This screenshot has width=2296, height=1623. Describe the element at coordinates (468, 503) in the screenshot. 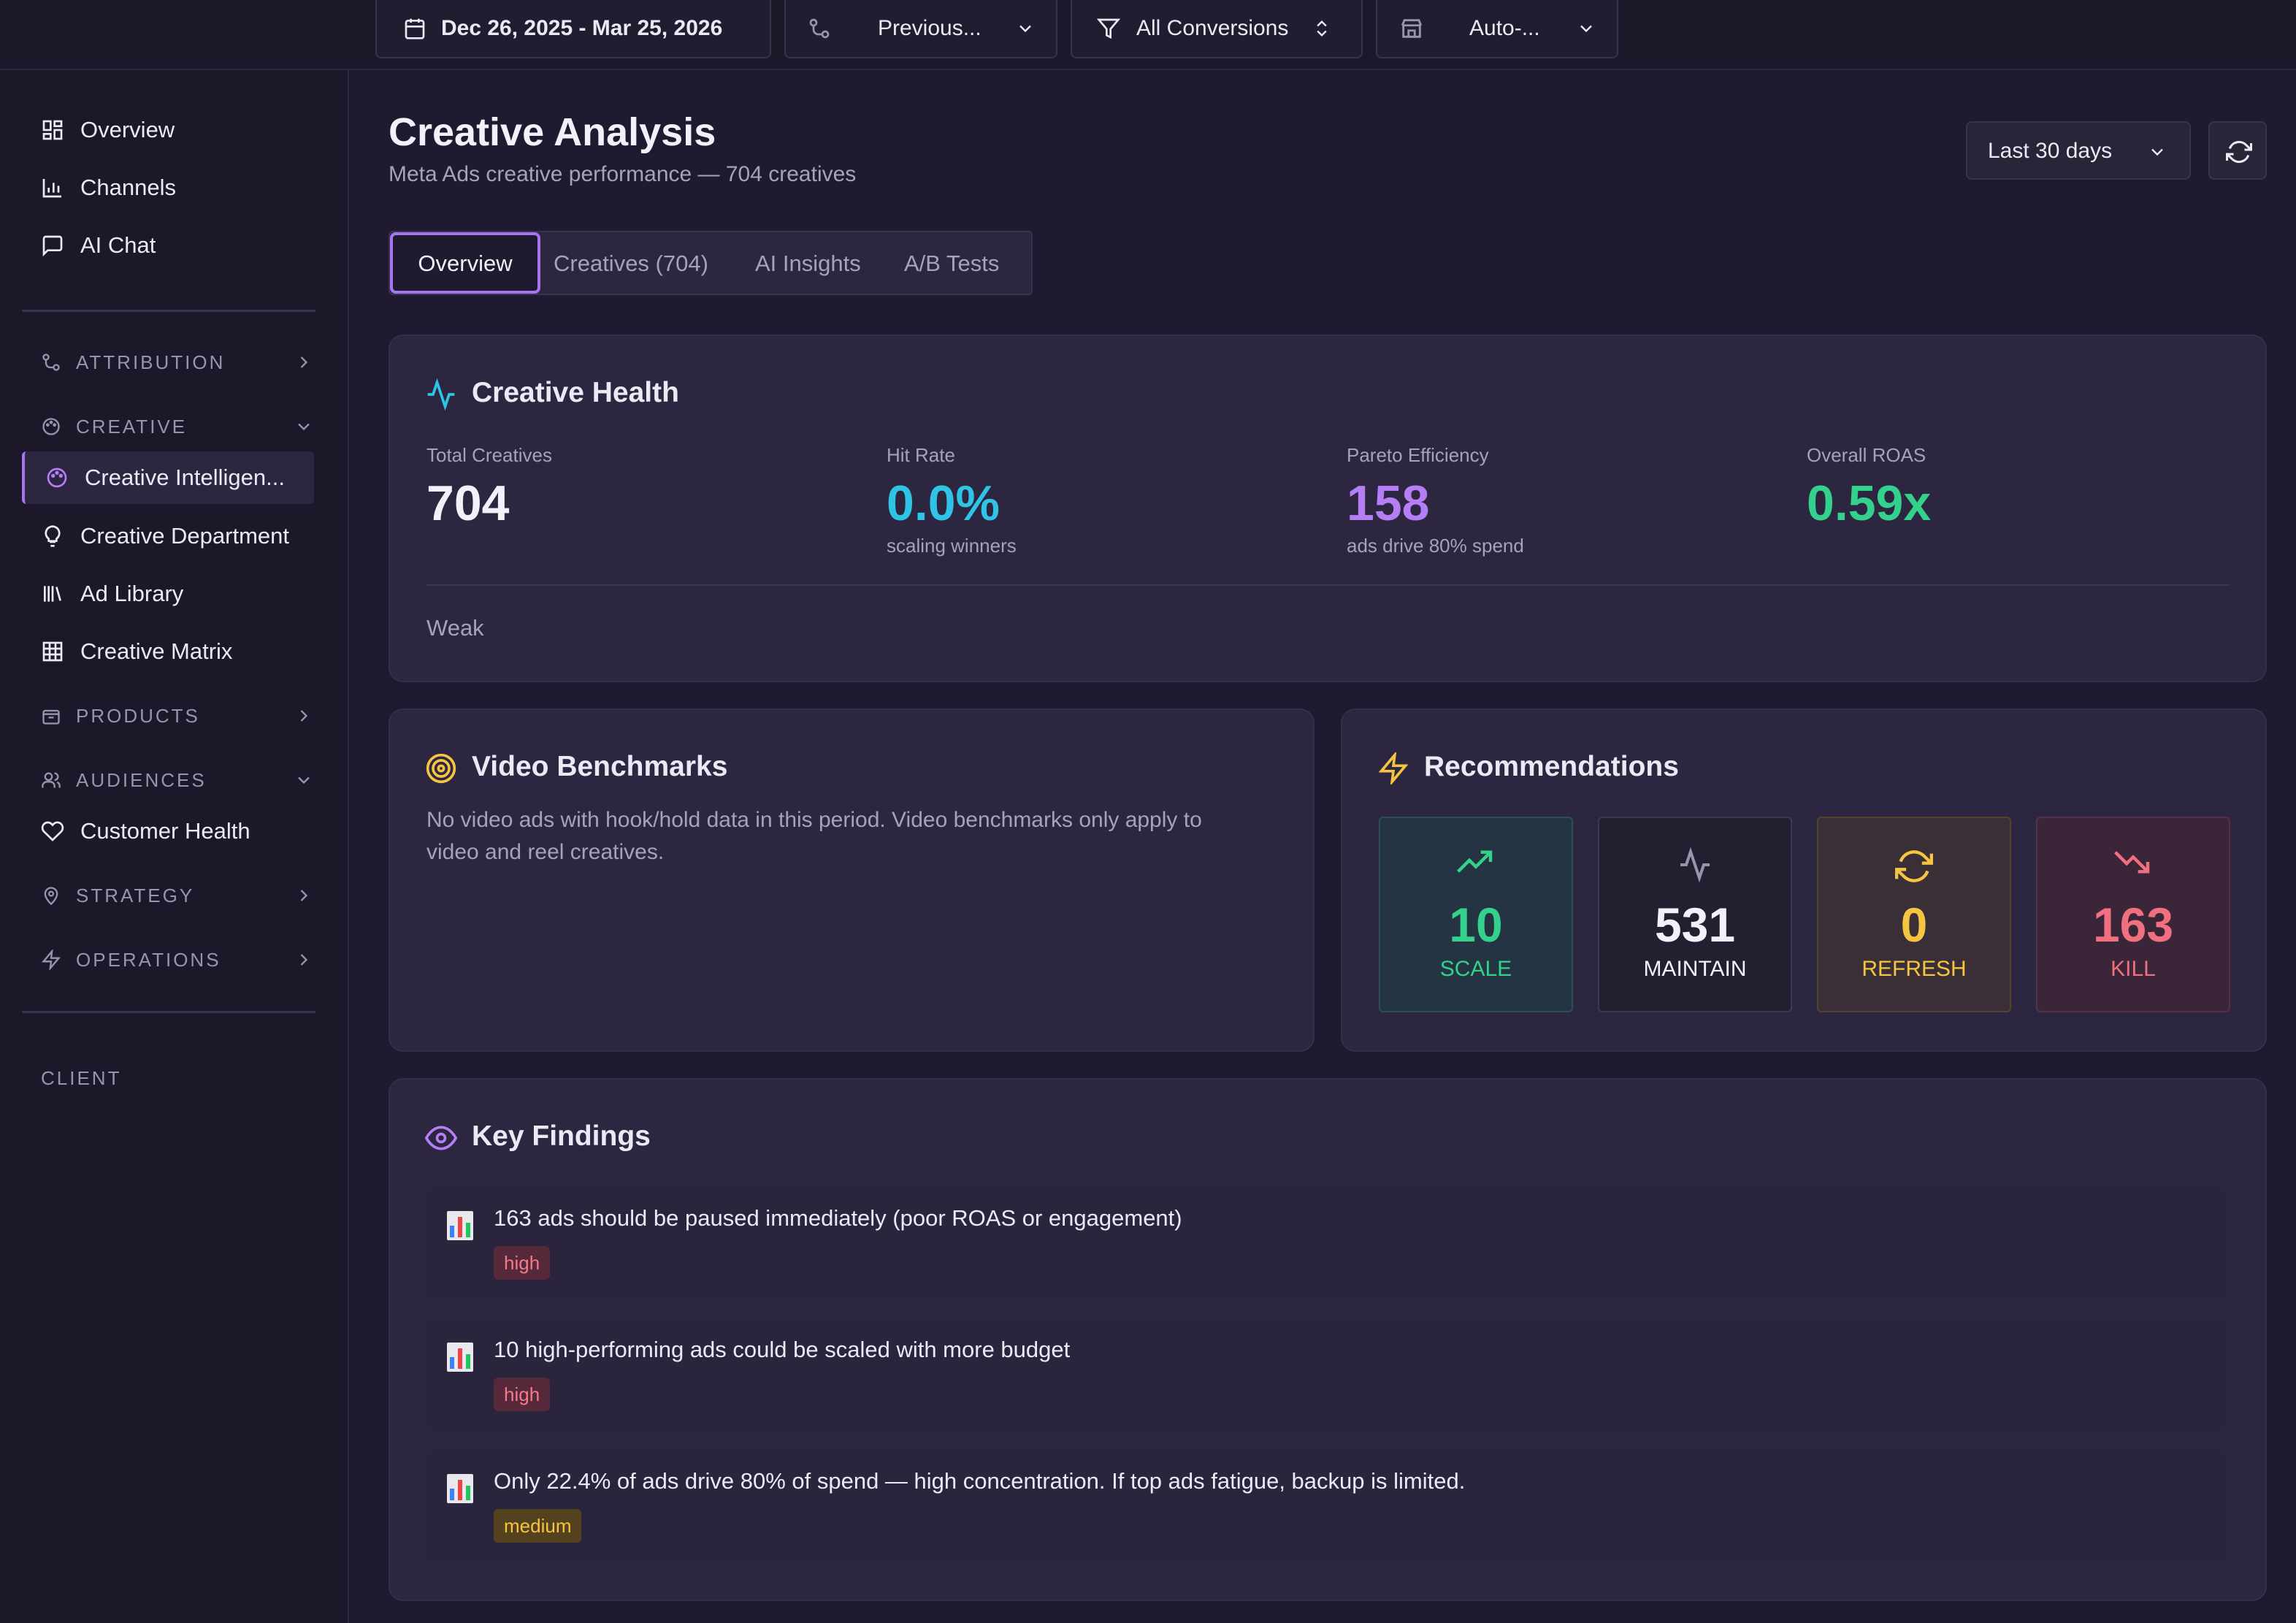

I see `metric-value-total-creatives: 704` at that location.